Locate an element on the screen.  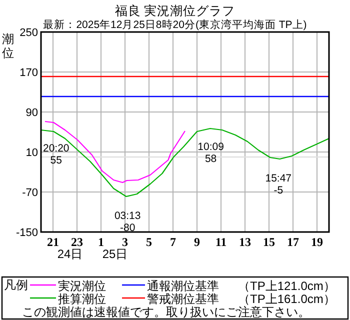
x-tick-label: 3 is located at coordinates (125, 242).